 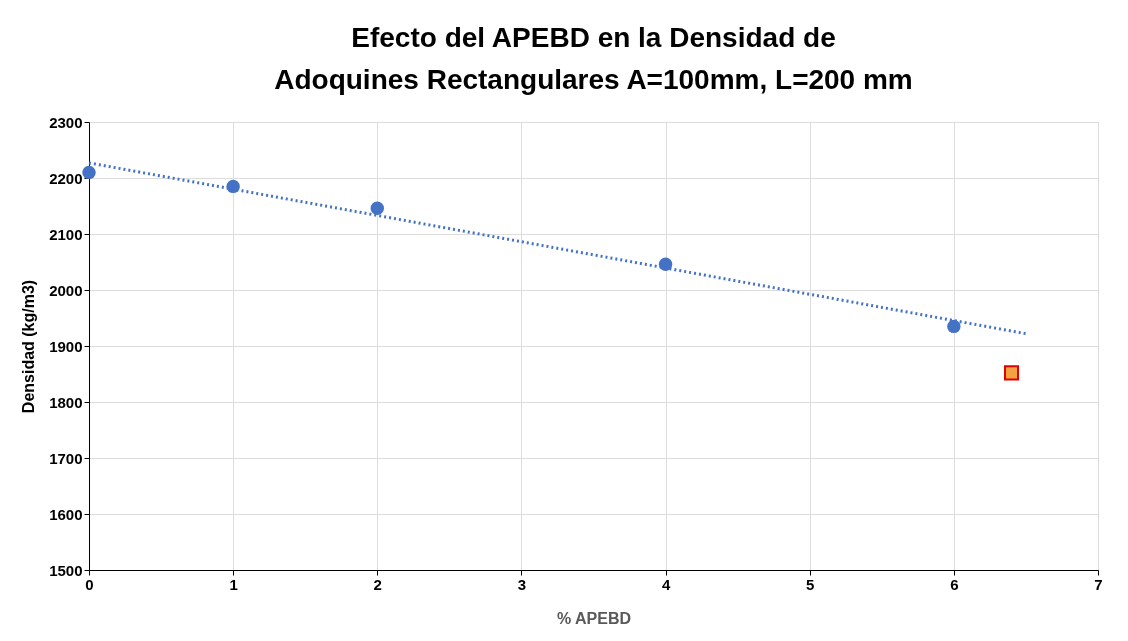 What do you see at coordinates (66, 402) in the screenshot?
I see `y-tick-label: 1800` at bounding box center [66, 402].